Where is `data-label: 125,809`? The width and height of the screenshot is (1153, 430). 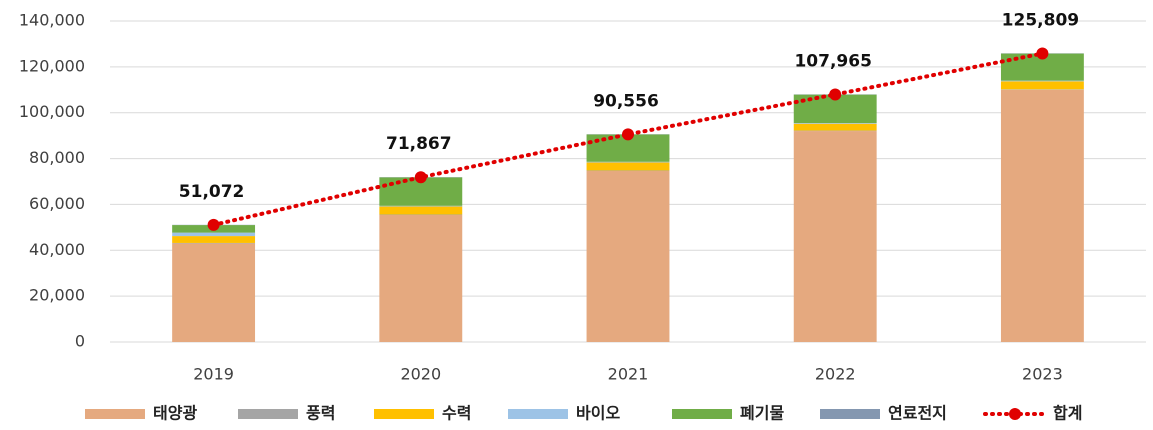
data-label: 125,809 is located at coordinates (1040, 21).